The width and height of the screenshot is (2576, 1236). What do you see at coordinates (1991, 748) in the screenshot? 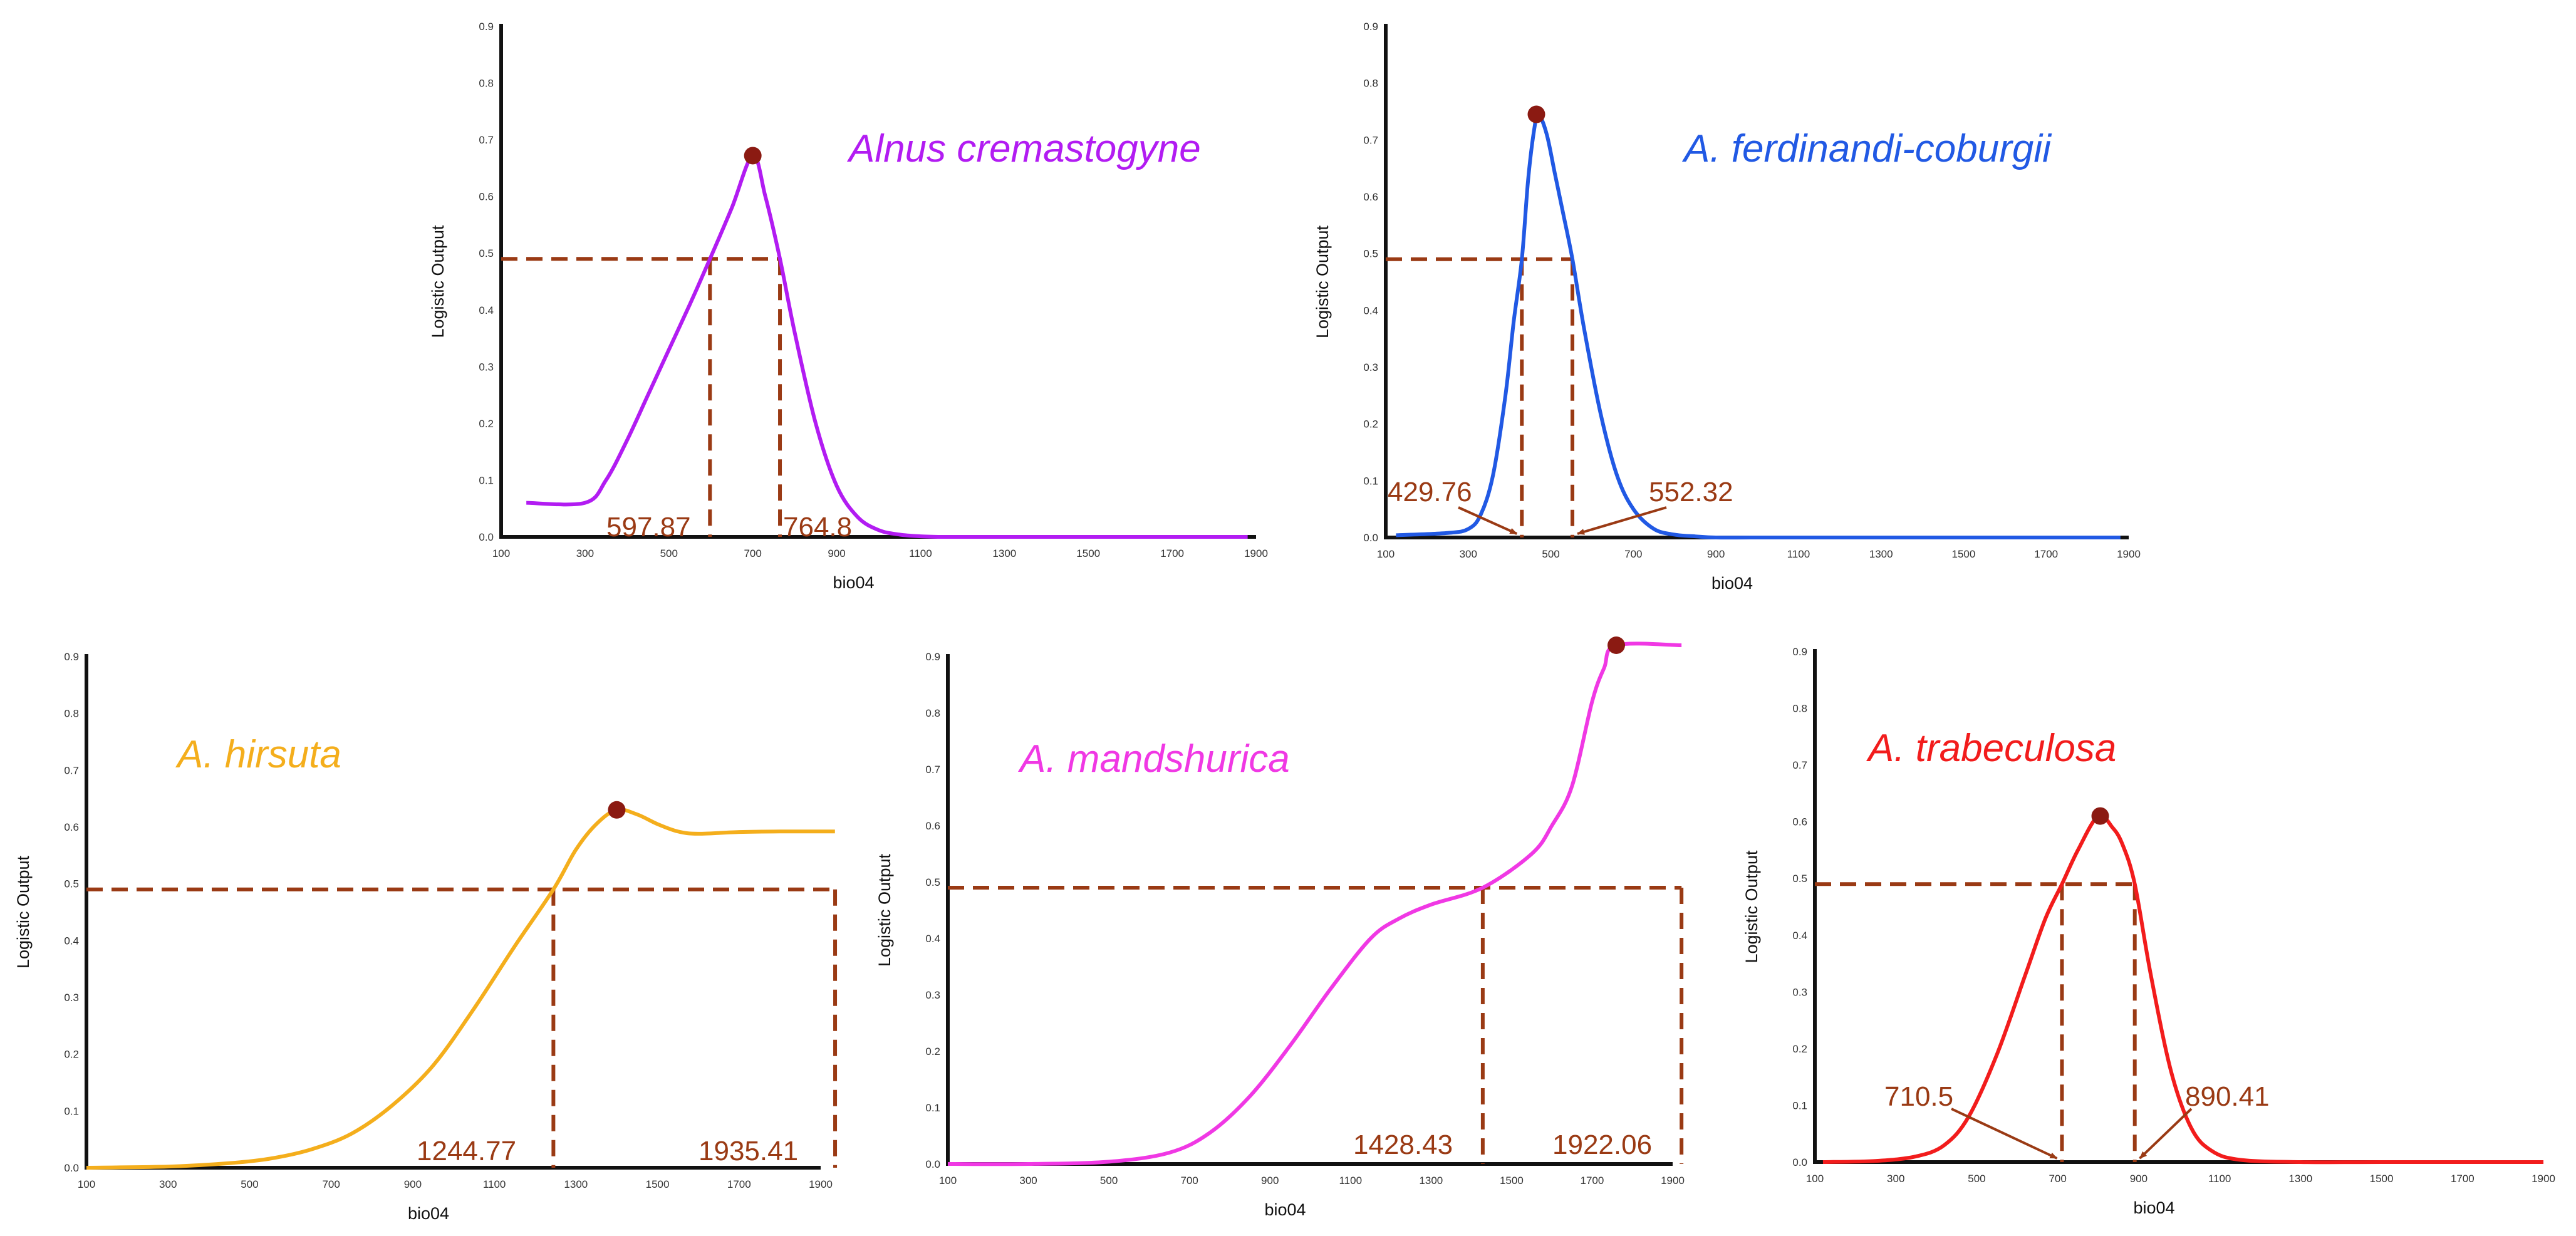
I see `species-title: A. trabeculosa` at bounding box center [1991, 748].